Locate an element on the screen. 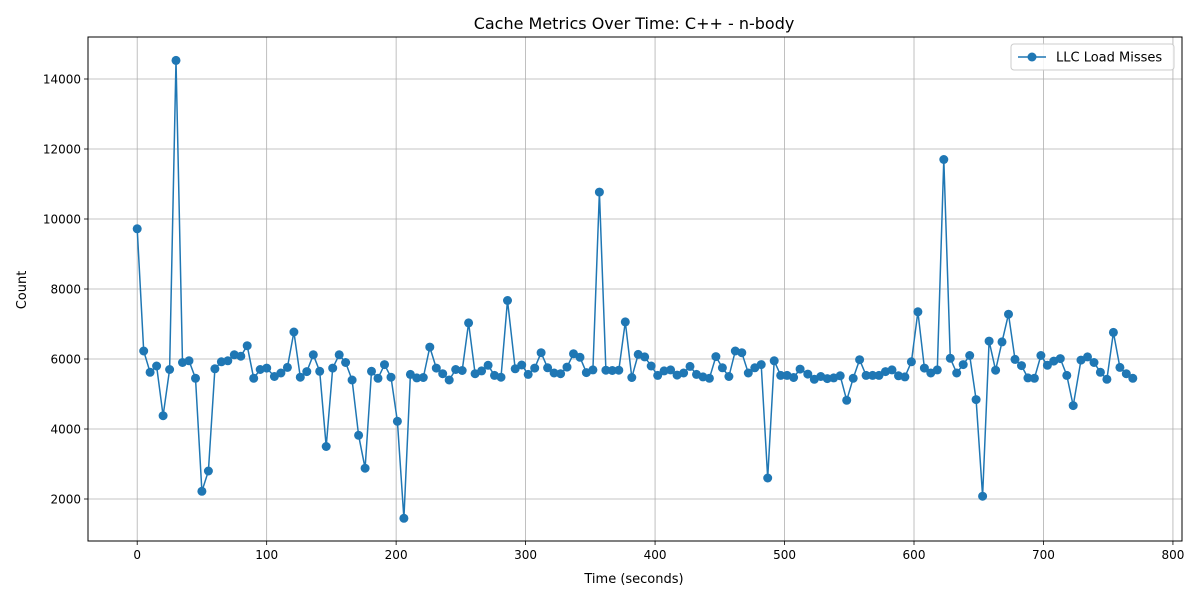 This screenshot has width=1200, height=600. x-tick-label: 200 is located at coordinates (396, 555).